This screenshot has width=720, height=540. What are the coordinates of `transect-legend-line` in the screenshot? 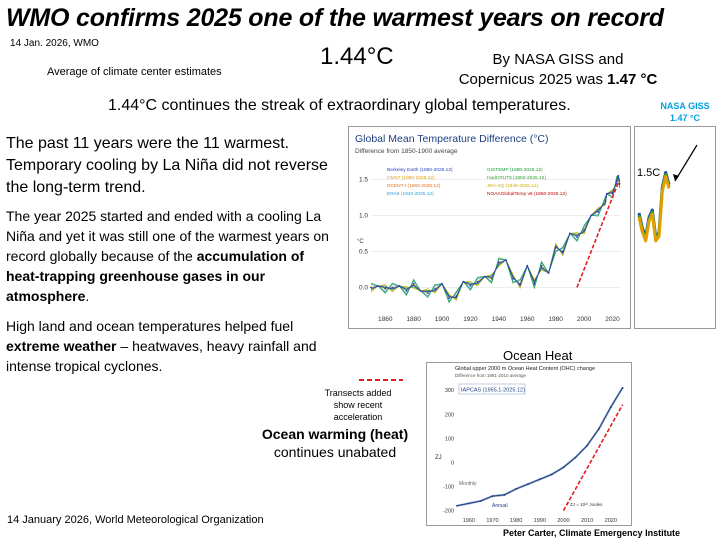 It's located at (381, 380).